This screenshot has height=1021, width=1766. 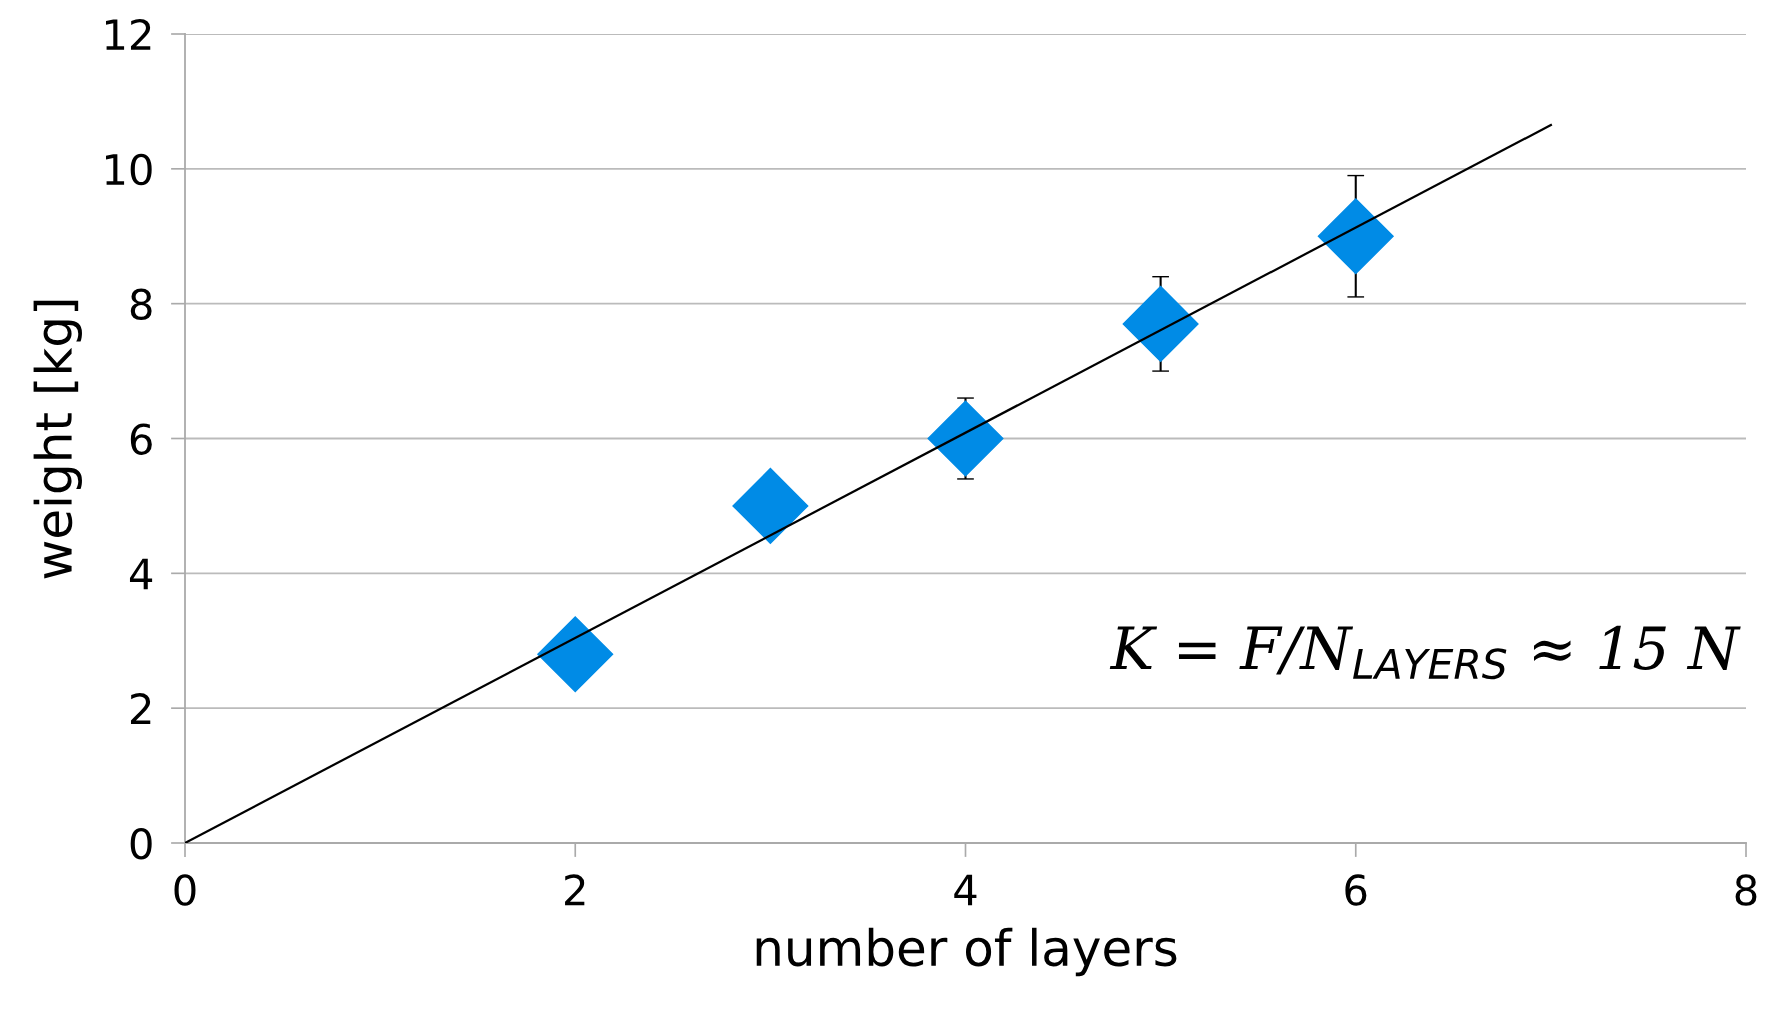 I want to click on x-tick-label: 6, so click(x=1356, y=890).